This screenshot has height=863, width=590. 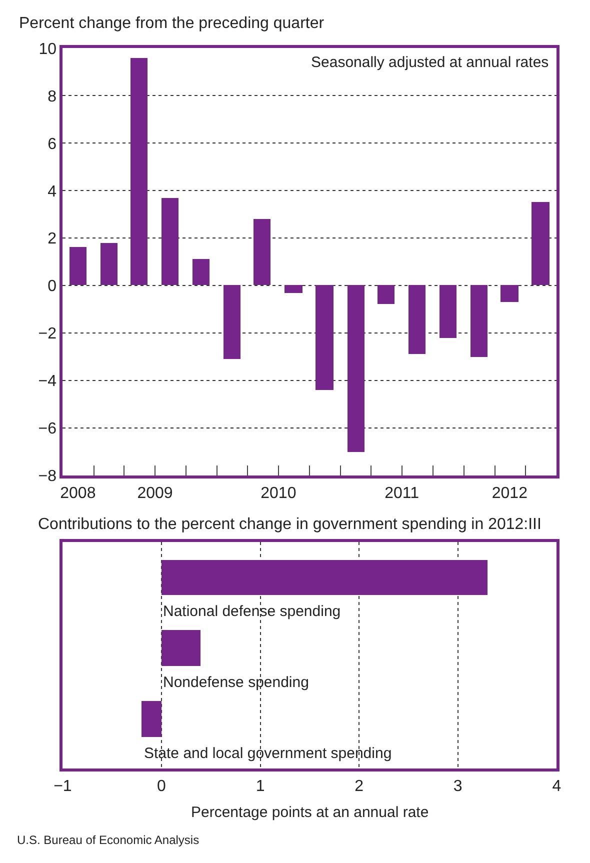 I want to click on y-tick-label: −8, so click(x=47, y=477).